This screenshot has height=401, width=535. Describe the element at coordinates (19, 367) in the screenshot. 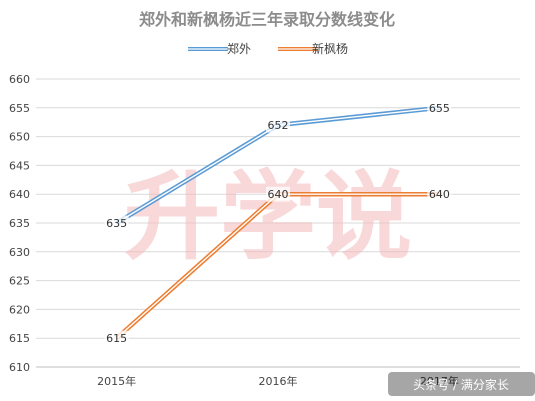

I see `y-tick-label: 610` at that location.